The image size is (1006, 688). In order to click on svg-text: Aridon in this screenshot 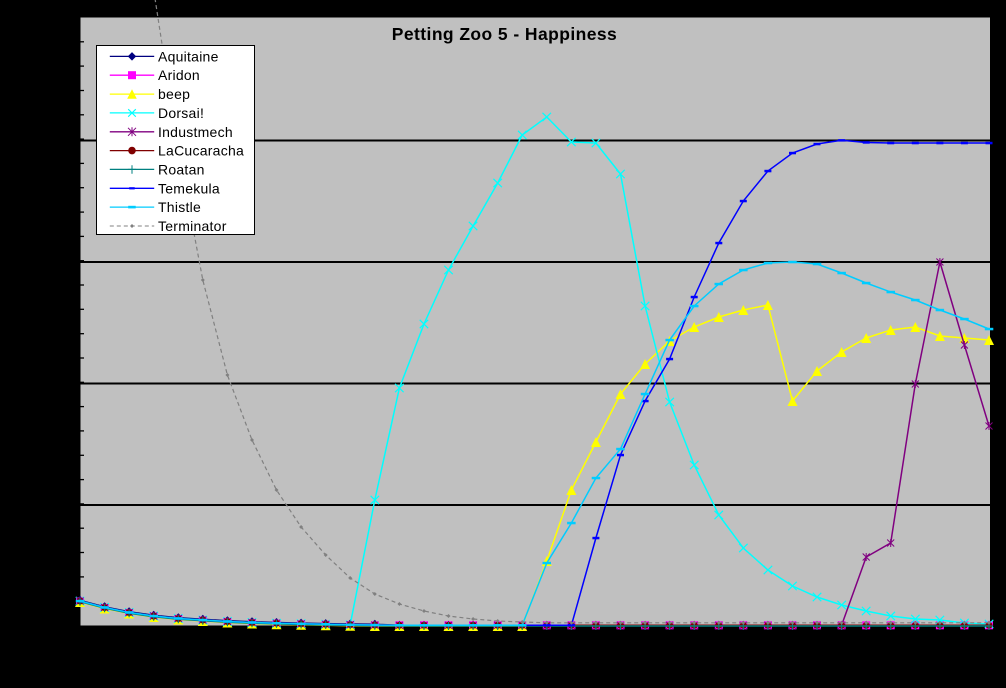, I will do `click(179, 75)`.